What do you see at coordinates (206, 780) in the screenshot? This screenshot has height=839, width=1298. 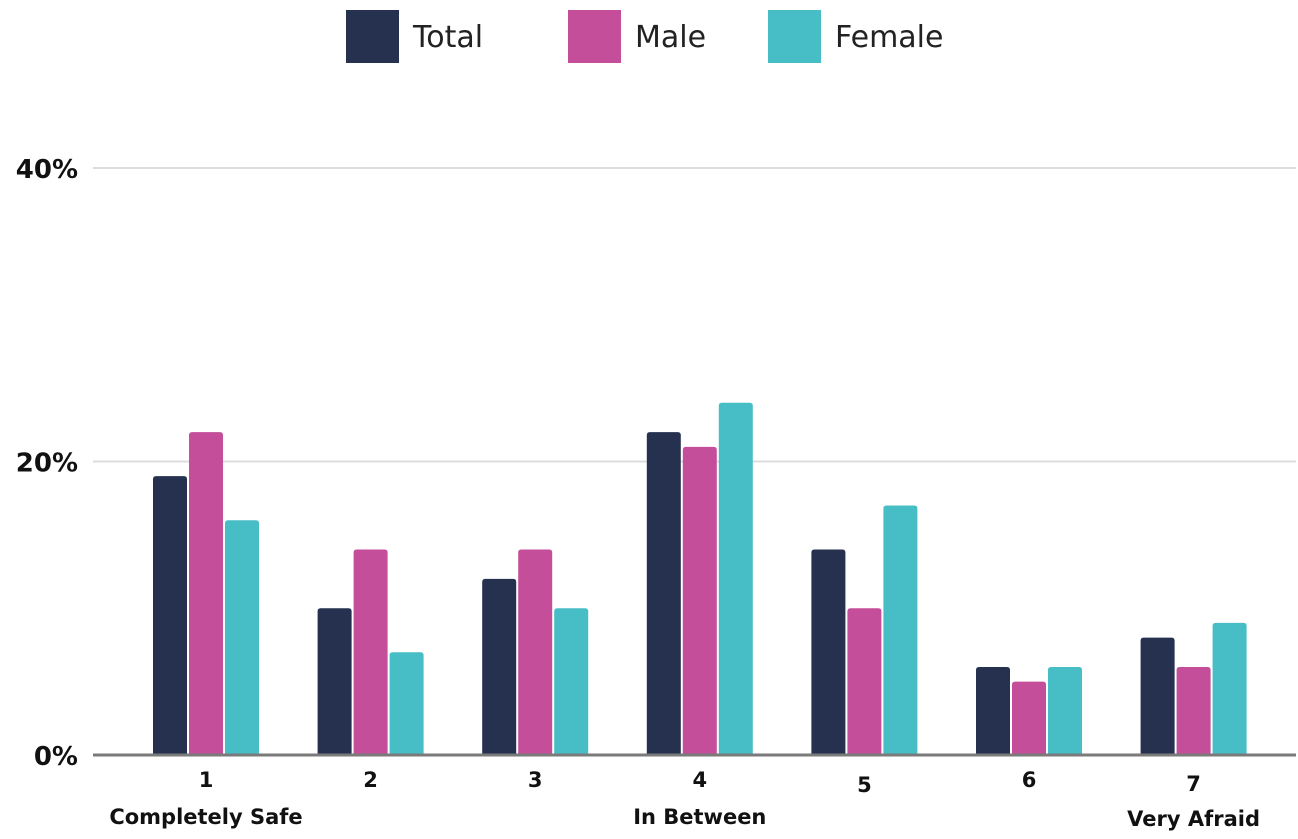 I see `x-tick-label: 1` at bounding box center [206, 780].